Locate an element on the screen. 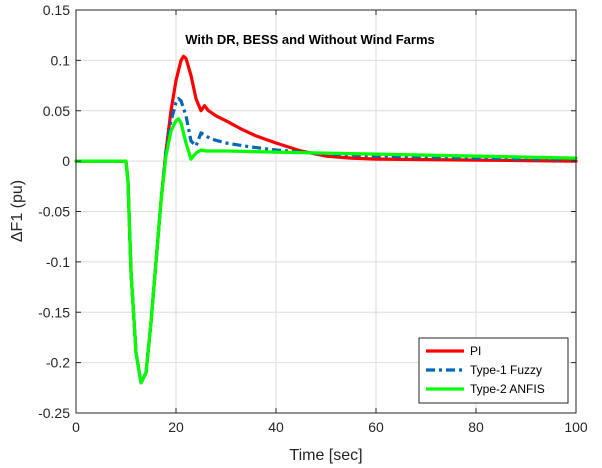 The height and width of the screenshot is (468, 602). chart-title: With DR, BESS and Without Wind Farms is located at coordinates (310, 39).